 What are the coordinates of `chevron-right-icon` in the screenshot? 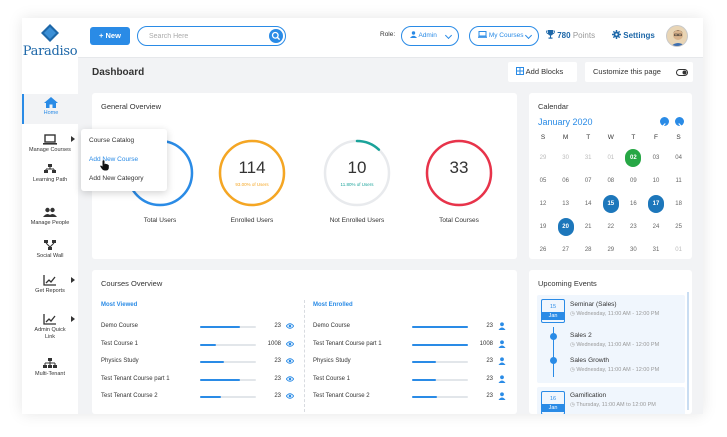 It's located at (73, 280).